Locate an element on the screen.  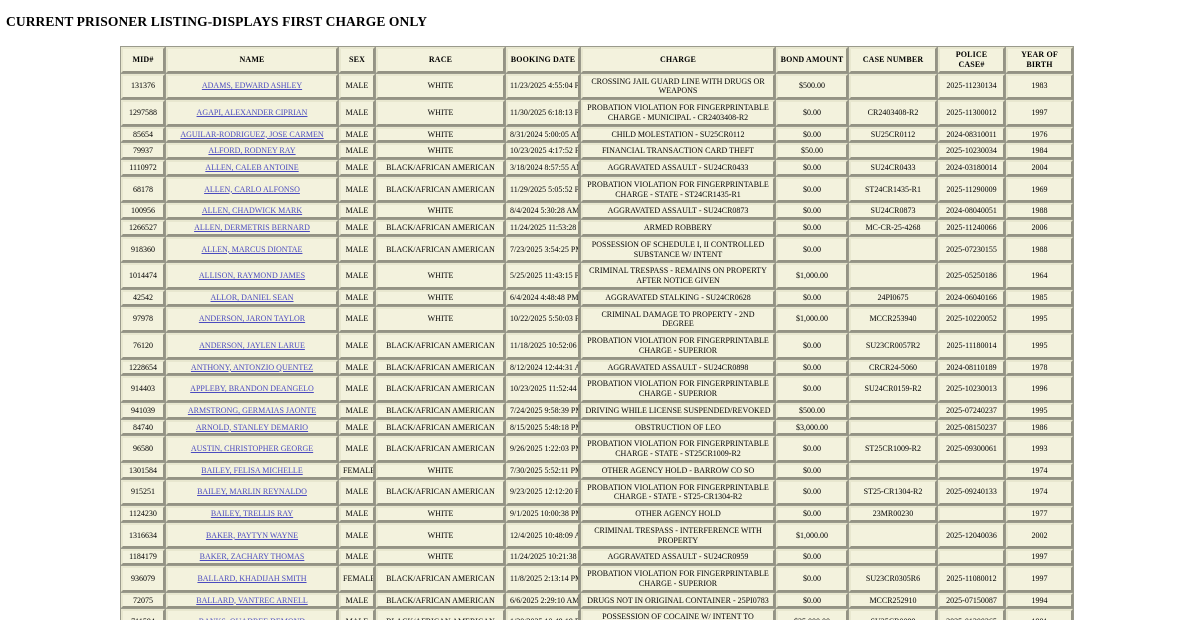
column-header-sex: SEX is located at coordinates (357, 60).